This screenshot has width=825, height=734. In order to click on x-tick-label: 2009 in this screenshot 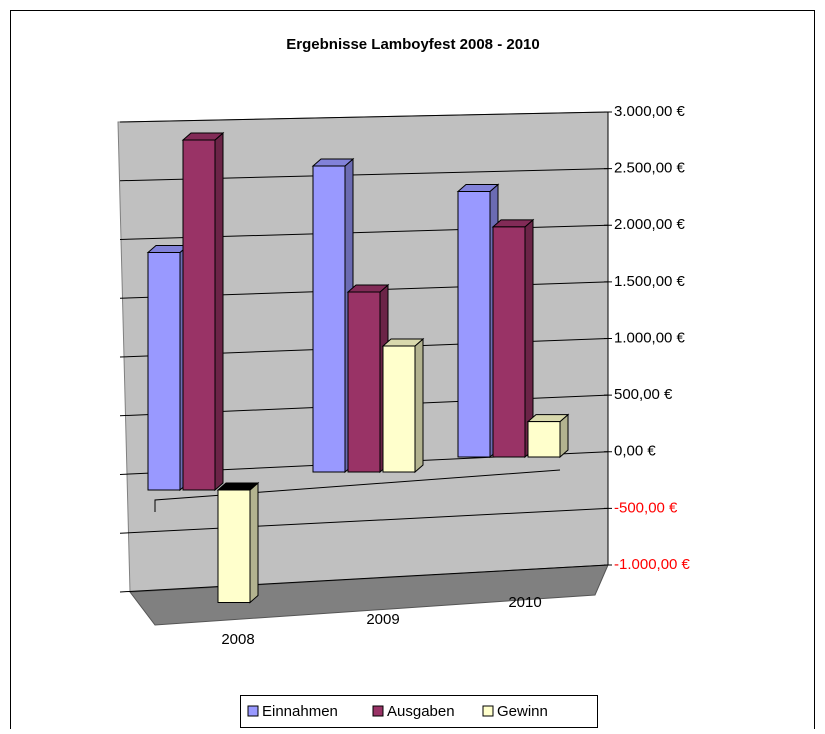, I will do `click(382, 619)`.